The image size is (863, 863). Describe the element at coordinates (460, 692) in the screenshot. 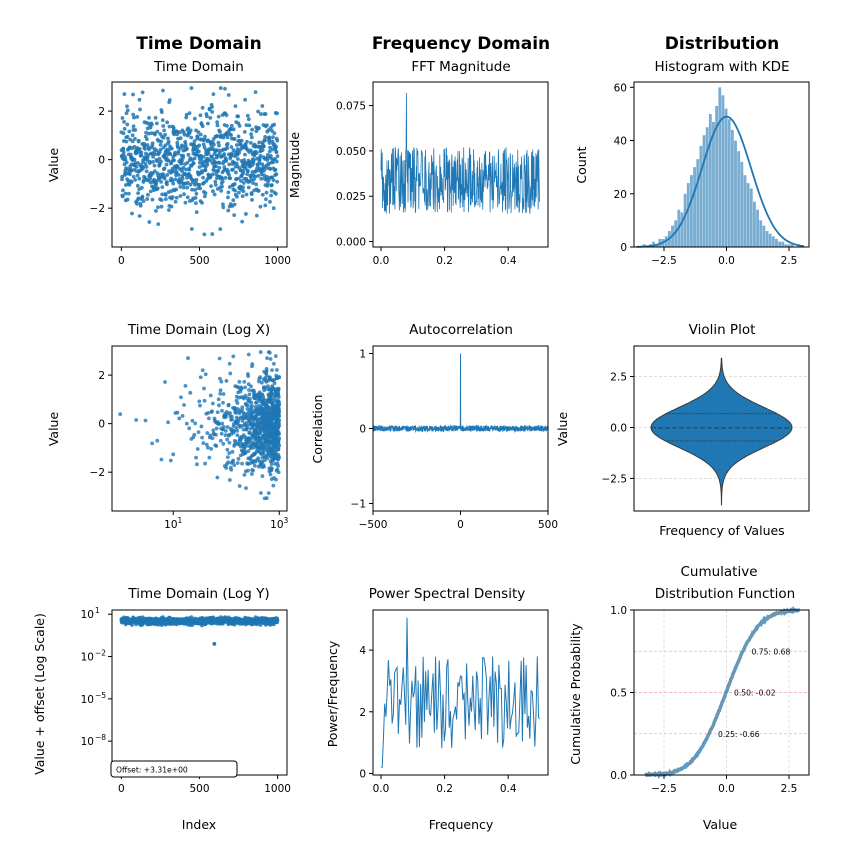

I see `psd-line` at that location.